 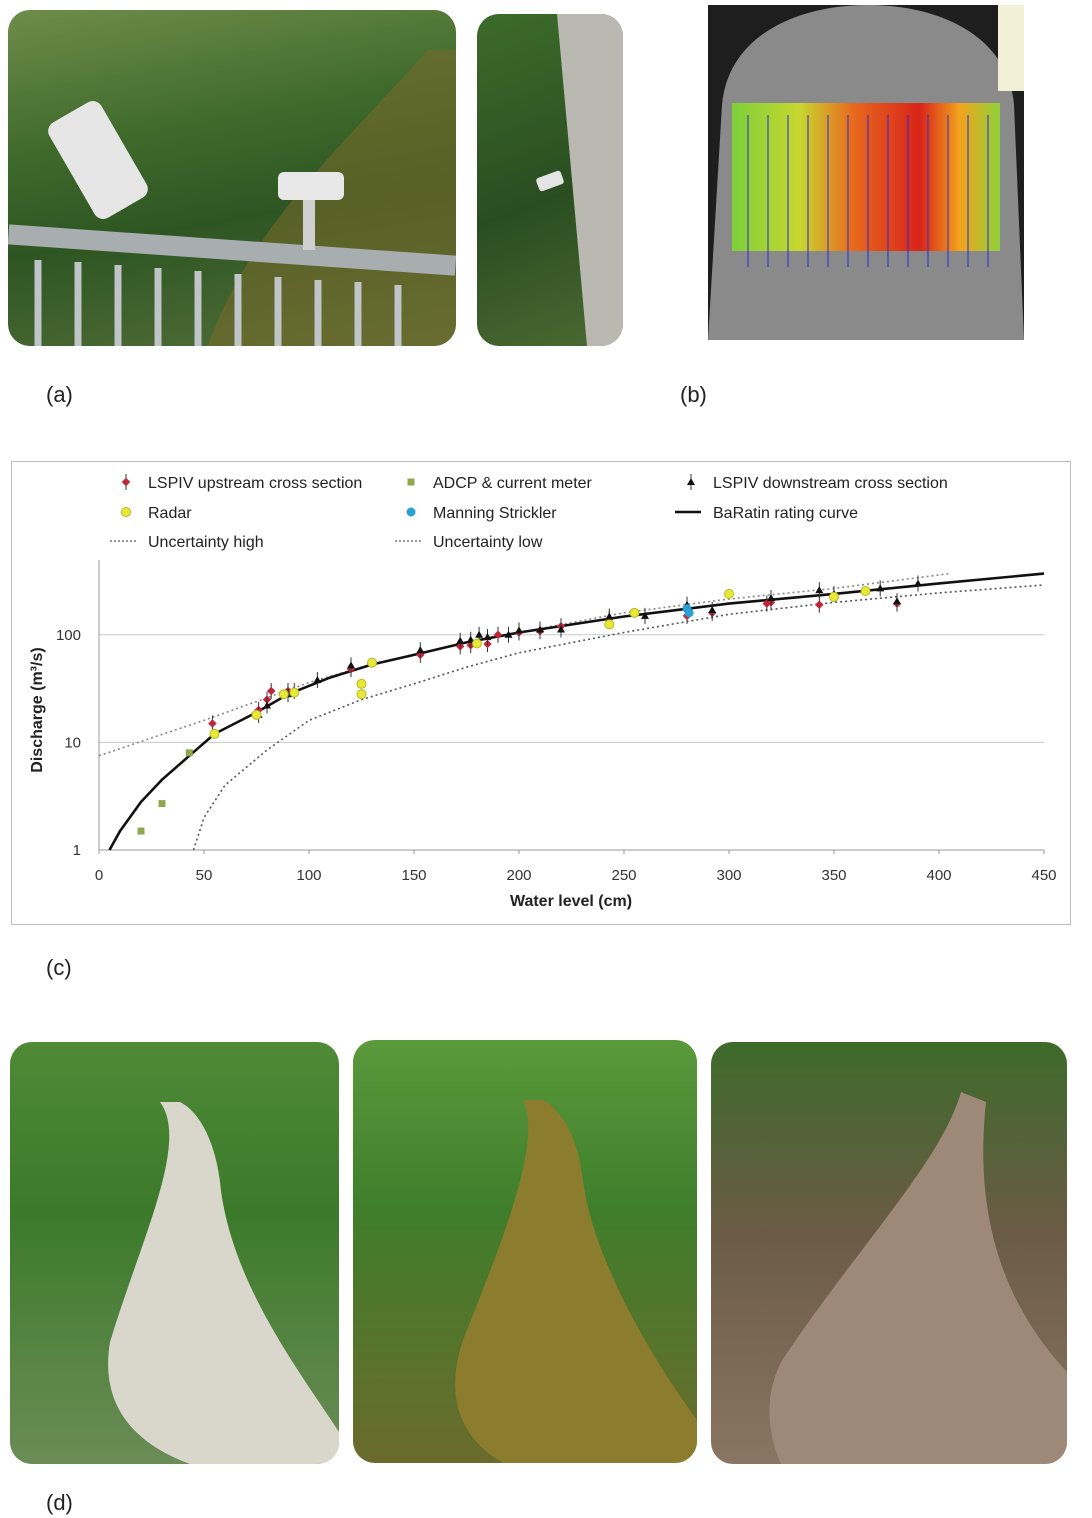 I want to click on x-tick-label: 400, so click(x=938, y=875).